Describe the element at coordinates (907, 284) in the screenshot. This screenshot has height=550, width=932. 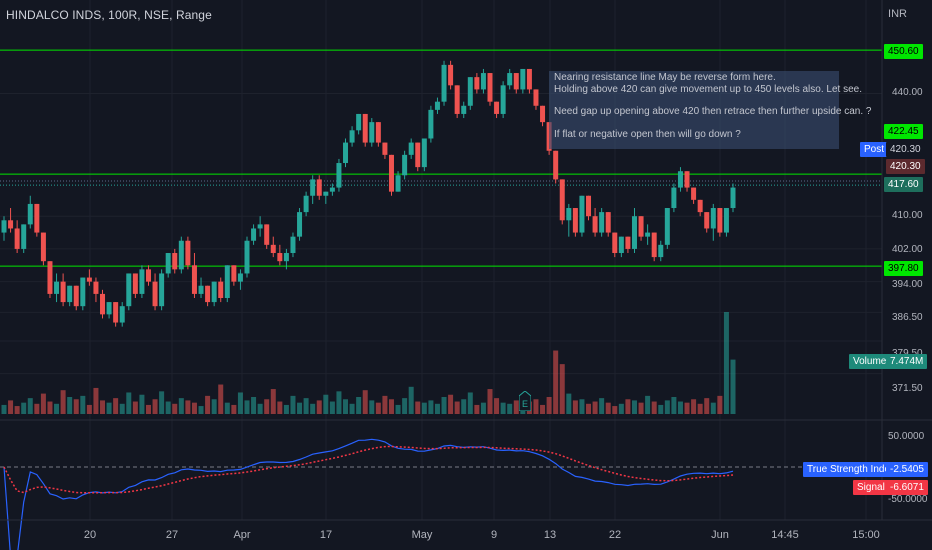
I see `price-tick-label: 394.00` at that location.